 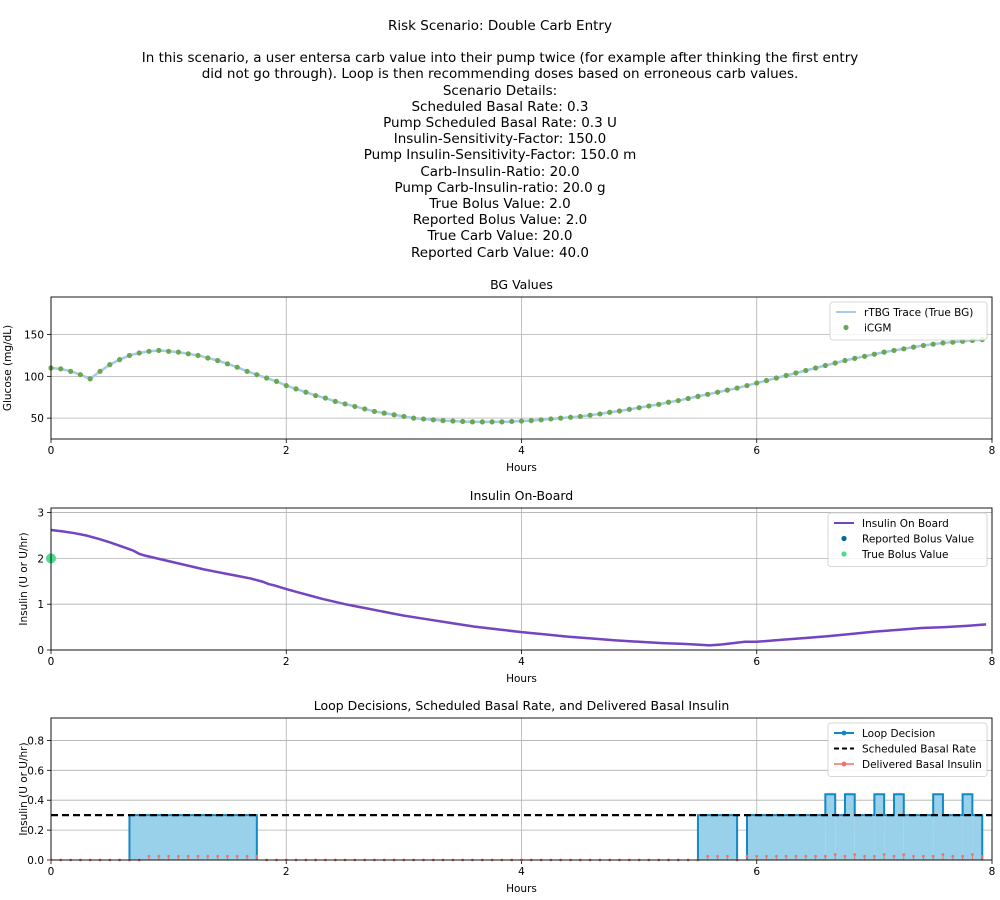 What do you see at coordinates (905, 524) in the screenshot?
I see `legend-label: Insulin On Board` at bounding box center [905, 524].